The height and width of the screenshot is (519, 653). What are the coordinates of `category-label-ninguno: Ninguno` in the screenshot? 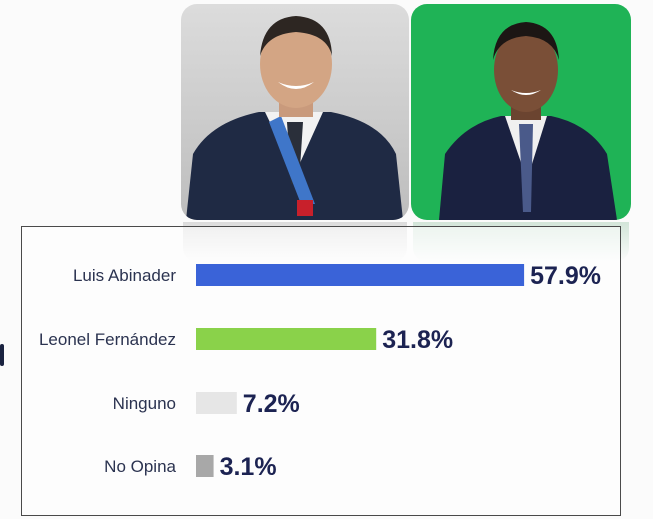 It's located at (144, 403).